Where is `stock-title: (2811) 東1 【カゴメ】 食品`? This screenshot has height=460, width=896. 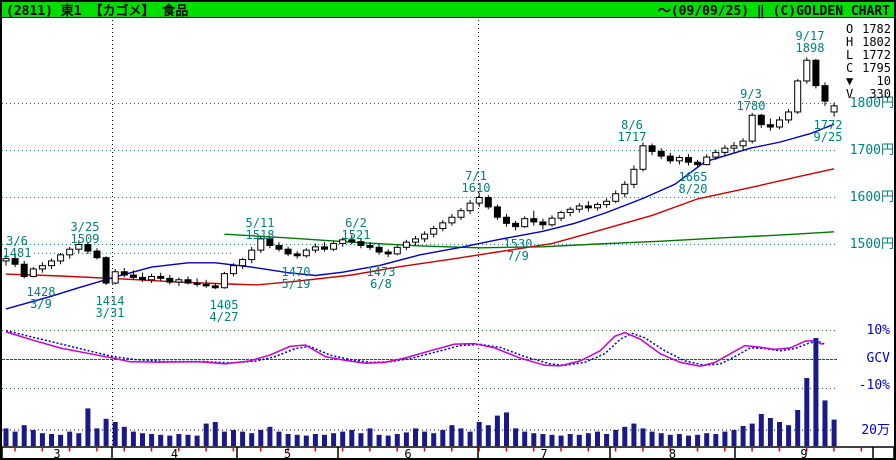
stock-title: (2811) 東1 【カゴメ】 食品 is located at coordinates (97, 11).